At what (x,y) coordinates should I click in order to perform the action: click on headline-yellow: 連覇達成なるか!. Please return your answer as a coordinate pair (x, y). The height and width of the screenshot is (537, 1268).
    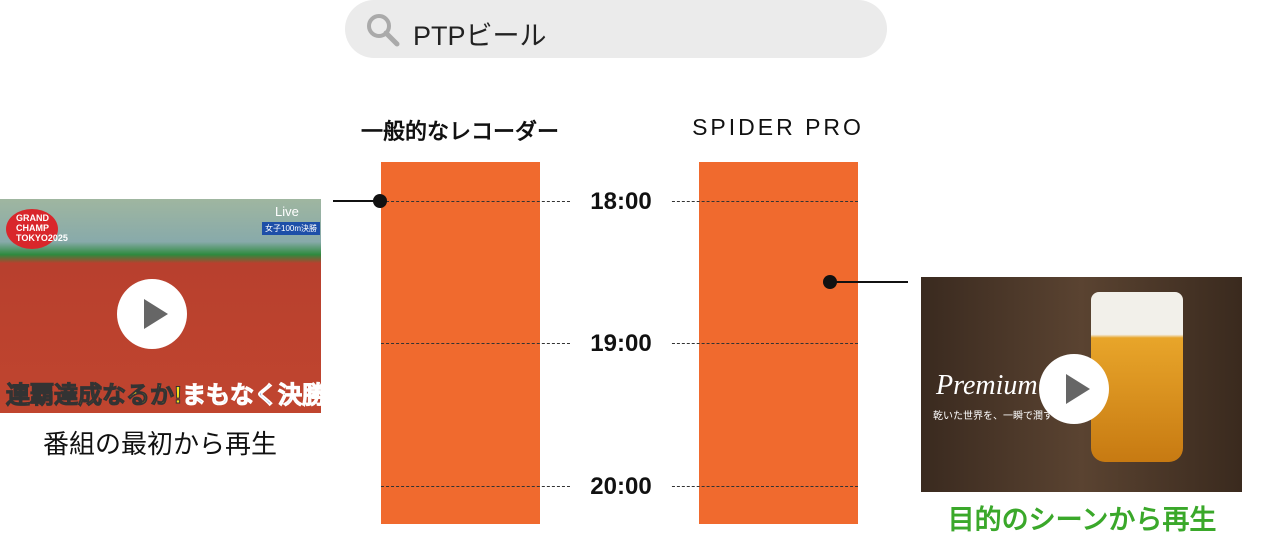
    Looking at the image, I should click on (94, 396).